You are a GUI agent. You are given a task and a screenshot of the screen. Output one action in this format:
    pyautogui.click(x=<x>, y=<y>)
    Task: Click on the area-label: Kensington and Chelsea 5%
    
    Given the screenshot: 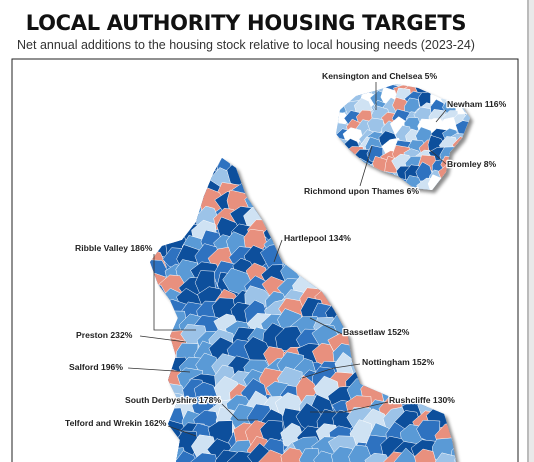 What is the action you would take?
    pyautogui.click(x=379, y=76)
    